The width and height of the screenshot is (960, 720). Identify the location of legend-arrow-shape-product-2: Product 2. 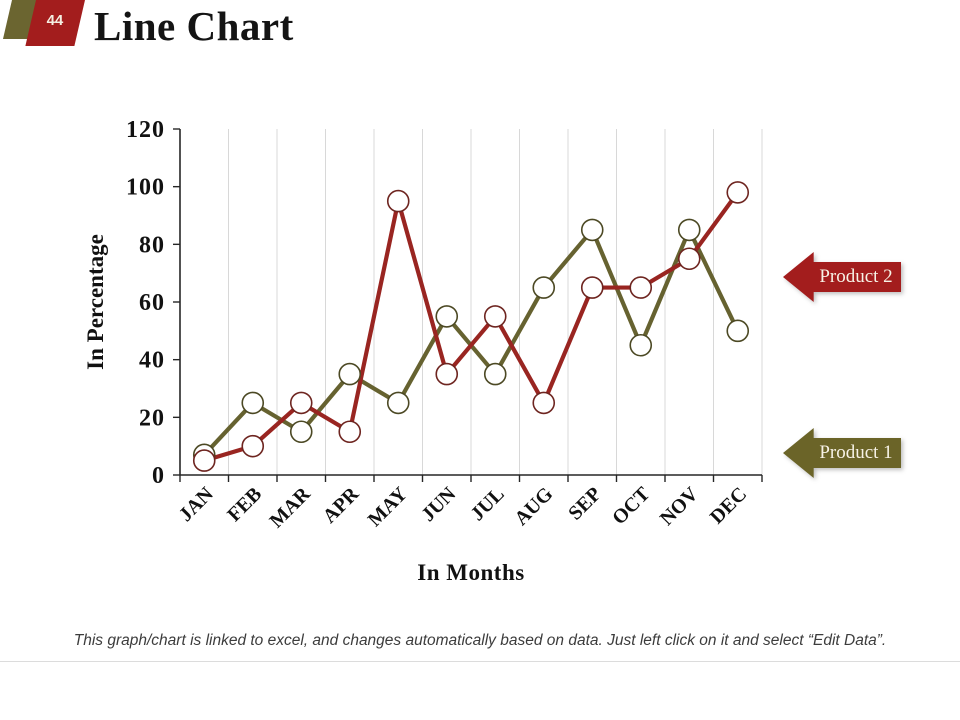
(842, 277).